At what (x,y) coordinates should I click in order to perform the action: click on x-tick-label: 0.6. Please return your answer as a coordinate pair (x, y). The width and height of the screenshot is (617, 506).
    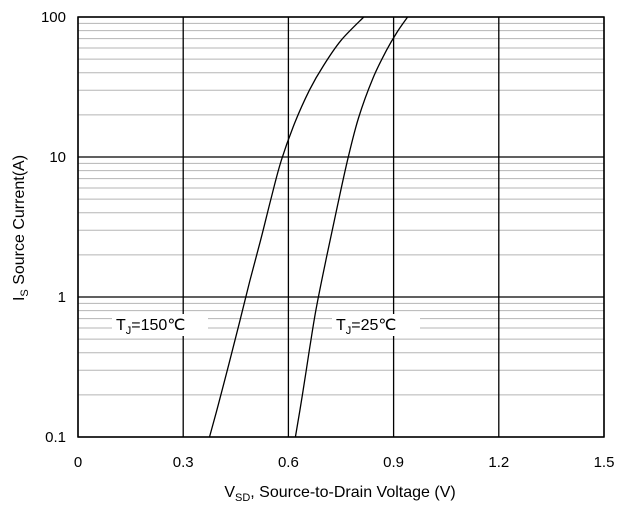
    Looking at the image, I should click on (288, 462).